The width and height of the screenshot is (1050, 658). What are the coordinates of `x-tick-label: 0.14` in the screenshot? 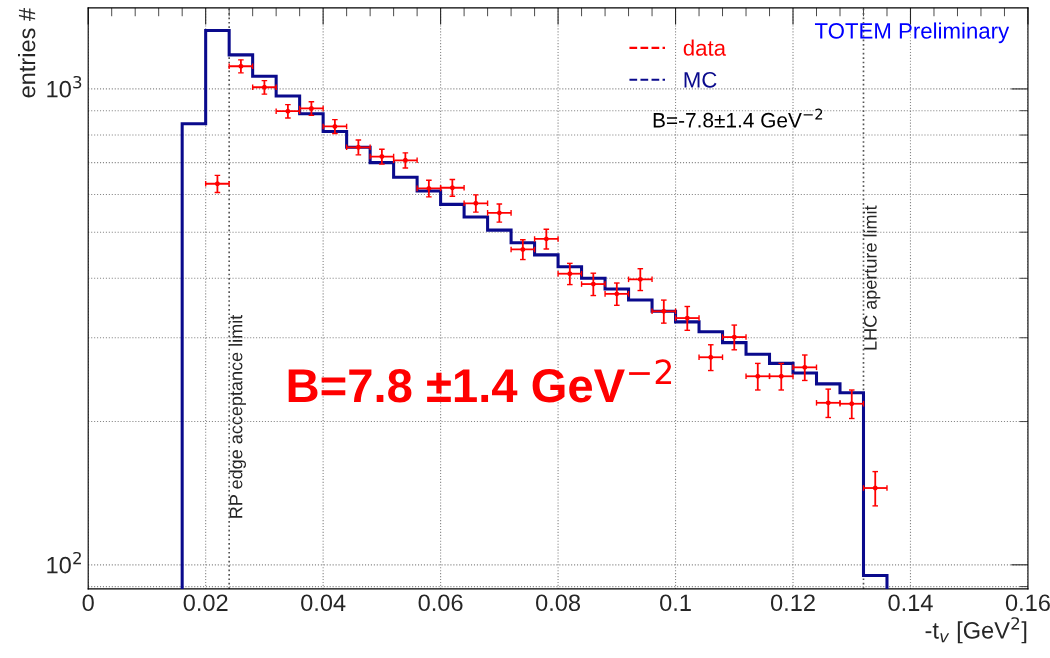 It's located at (910, 603).